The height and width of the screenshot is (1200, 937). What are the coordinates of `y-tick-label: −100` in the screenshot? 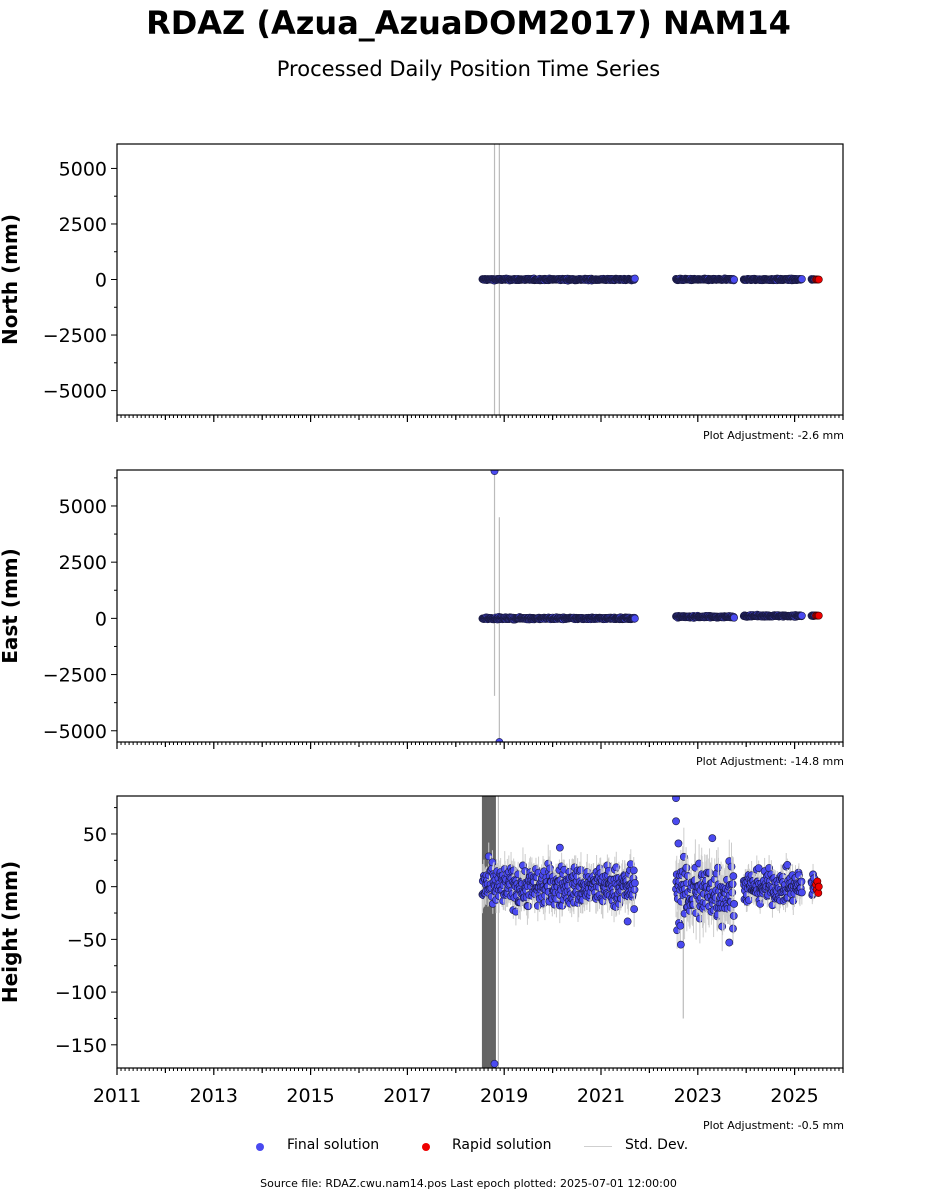 It's located at (81, 993).